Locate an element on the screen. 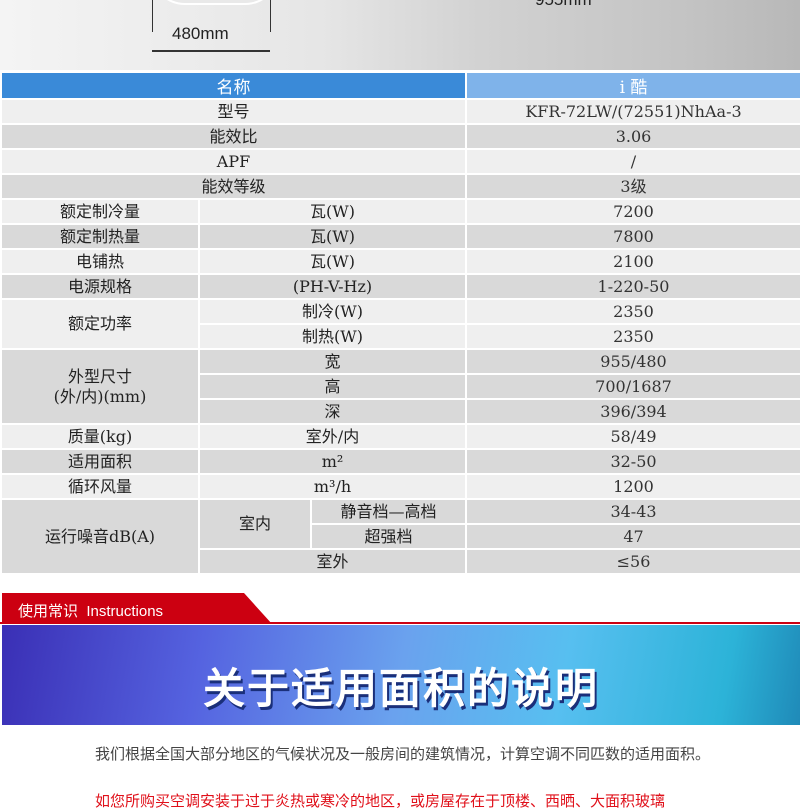 The image size is (800, 811). dimension-line is located at coordinates (211, 51).